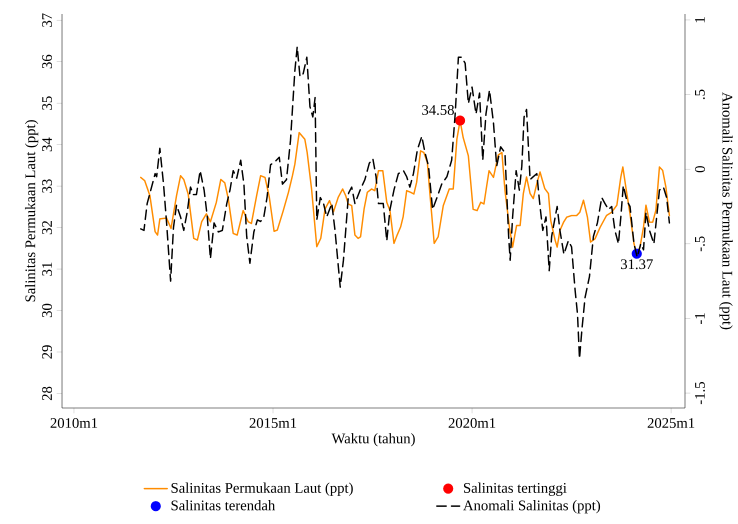  I want to click on x-tick-label: 2015m1, so click(273, 423).